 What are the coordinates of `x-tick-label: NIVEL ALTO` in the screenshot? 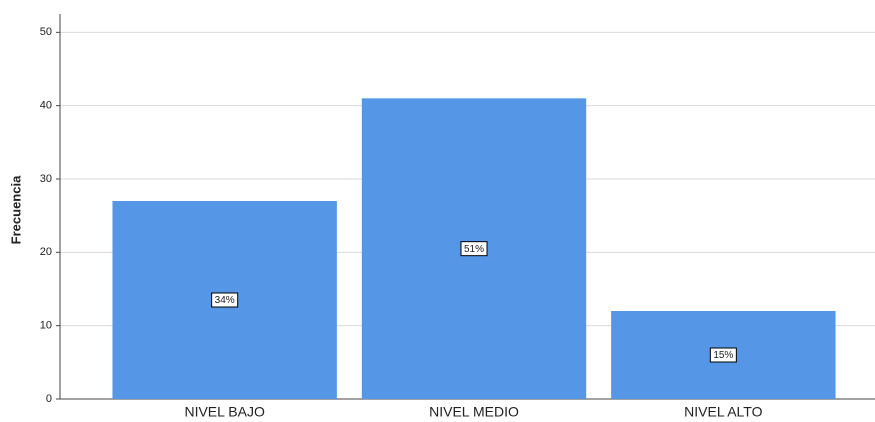 It's located at (723, 412).